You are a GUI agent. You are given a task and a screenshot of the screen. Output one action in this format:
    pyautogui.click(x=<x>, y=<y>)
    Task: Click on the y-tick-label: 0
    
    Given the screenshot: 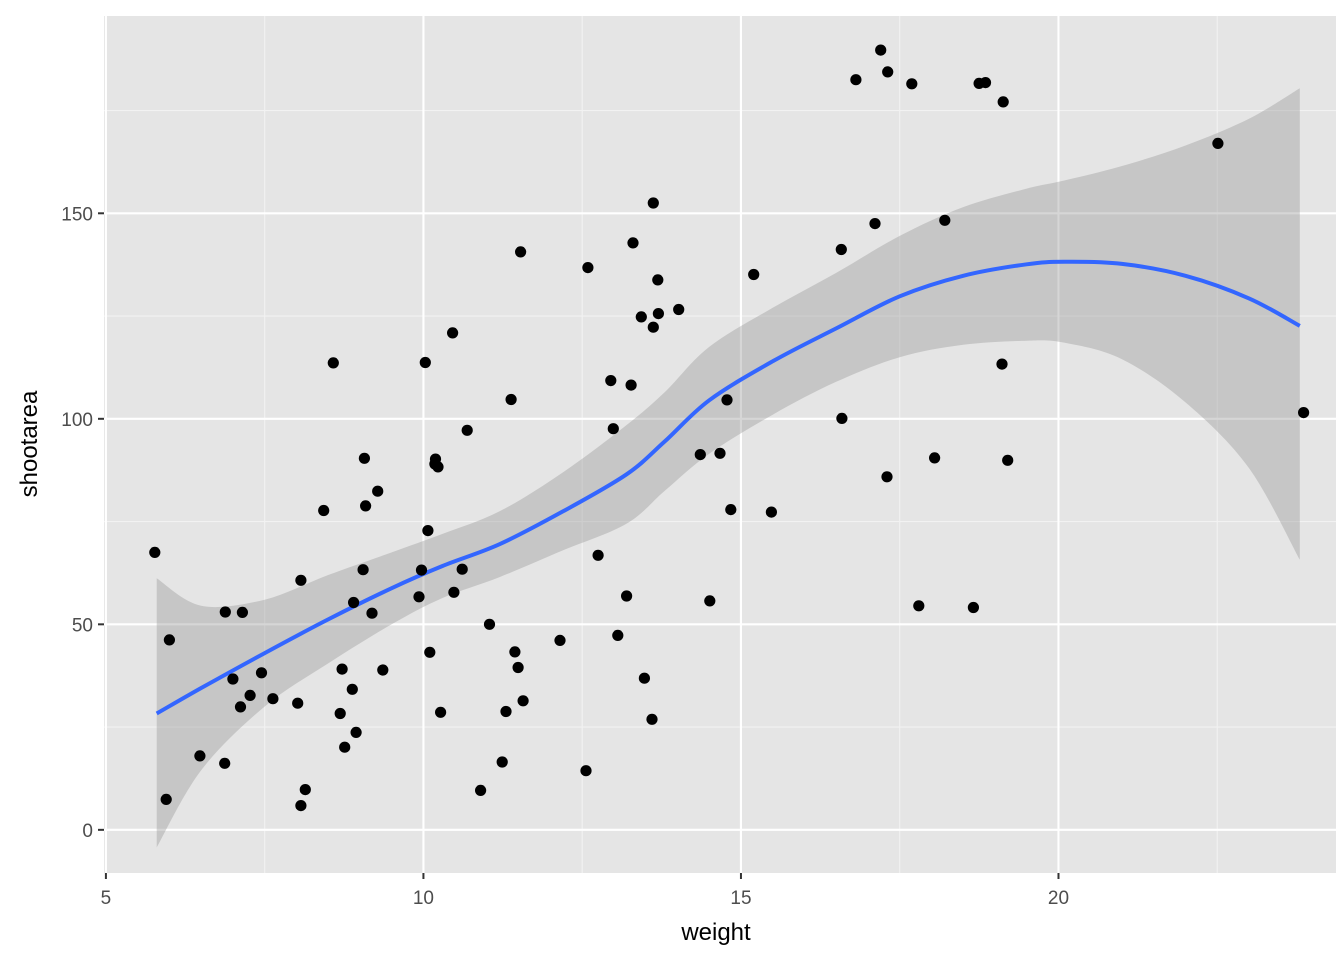 What is the action you would take?
    pyautogui.click(x=87, y=831)
    